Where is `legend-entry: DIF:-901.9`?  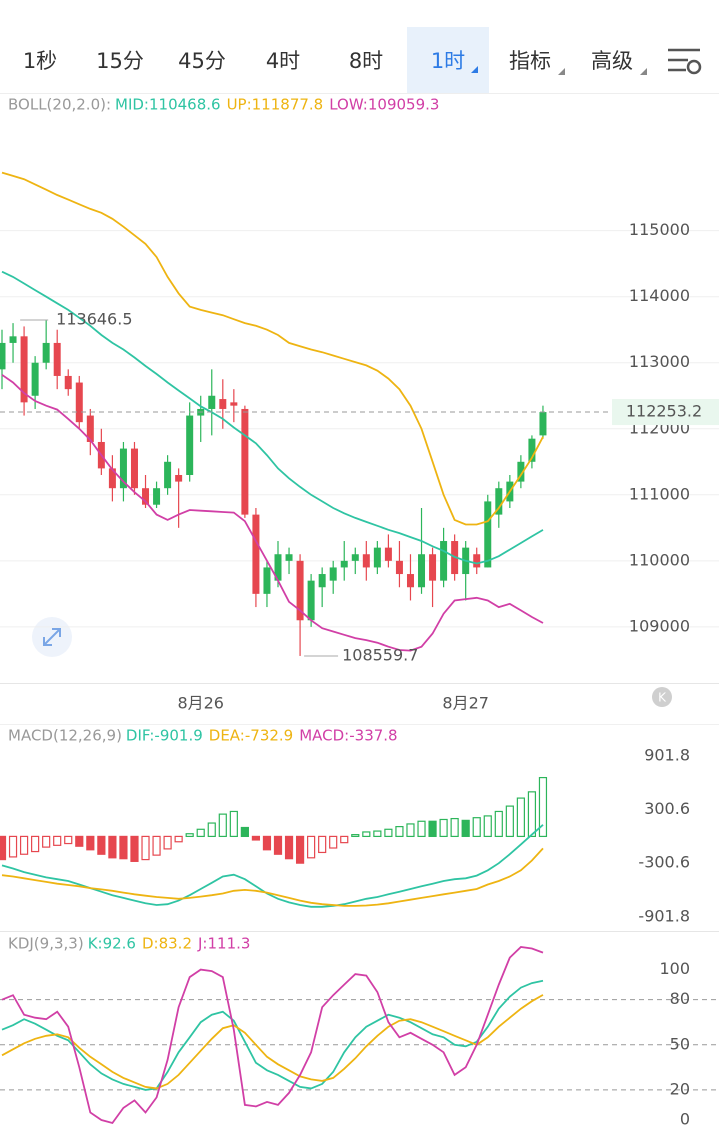 legend-entry: DIF:-901.9 is located at coordinates (164, 736).